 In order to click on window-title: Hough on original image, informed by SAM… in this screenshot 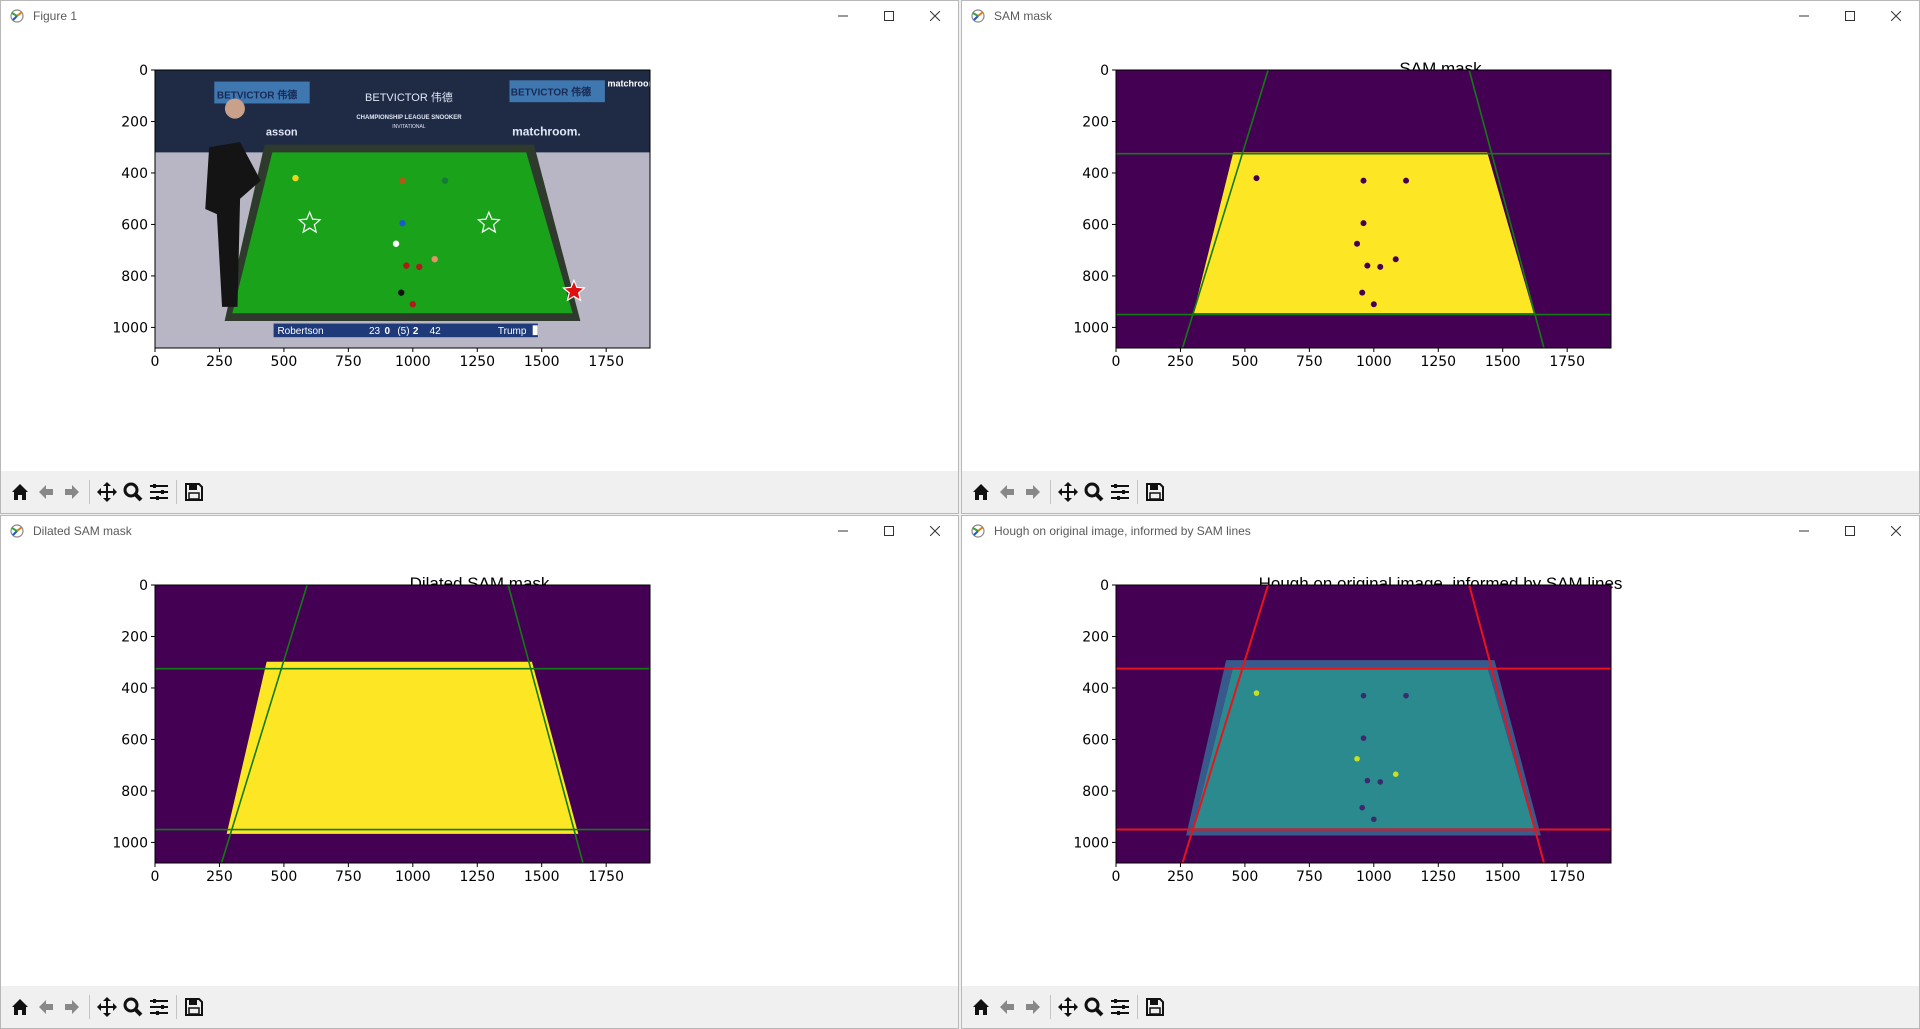, I will do `click(1122, 531)`.